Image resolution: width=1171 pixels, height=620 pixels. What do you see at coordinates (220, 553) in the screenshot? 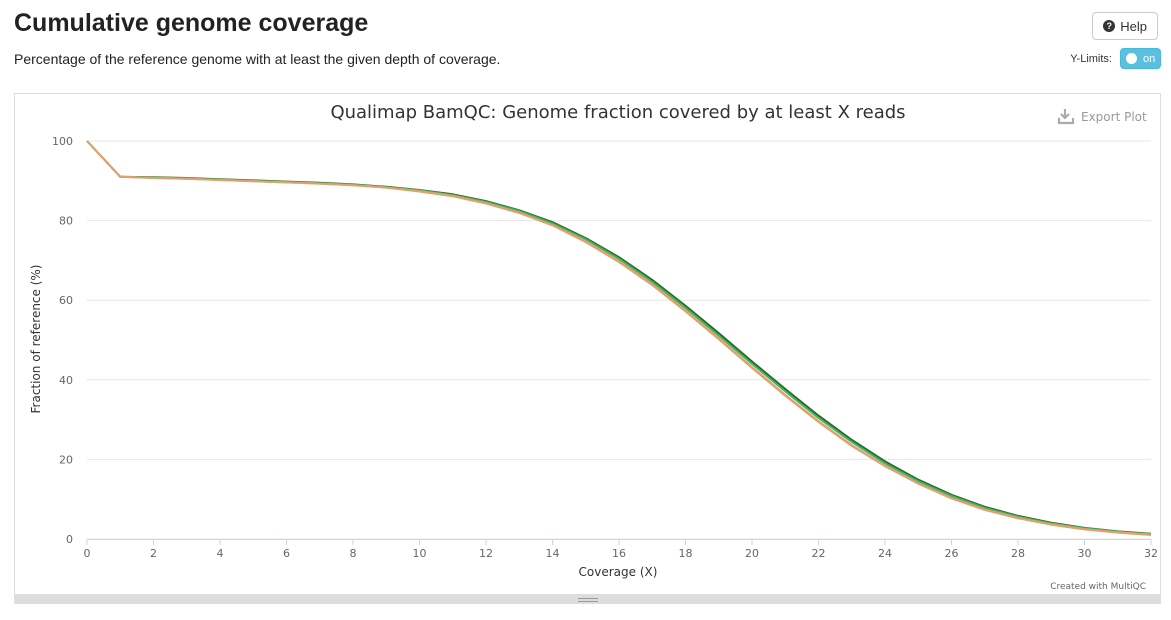
I see `x-tick-label: 4` at bounding box center [220, 553].